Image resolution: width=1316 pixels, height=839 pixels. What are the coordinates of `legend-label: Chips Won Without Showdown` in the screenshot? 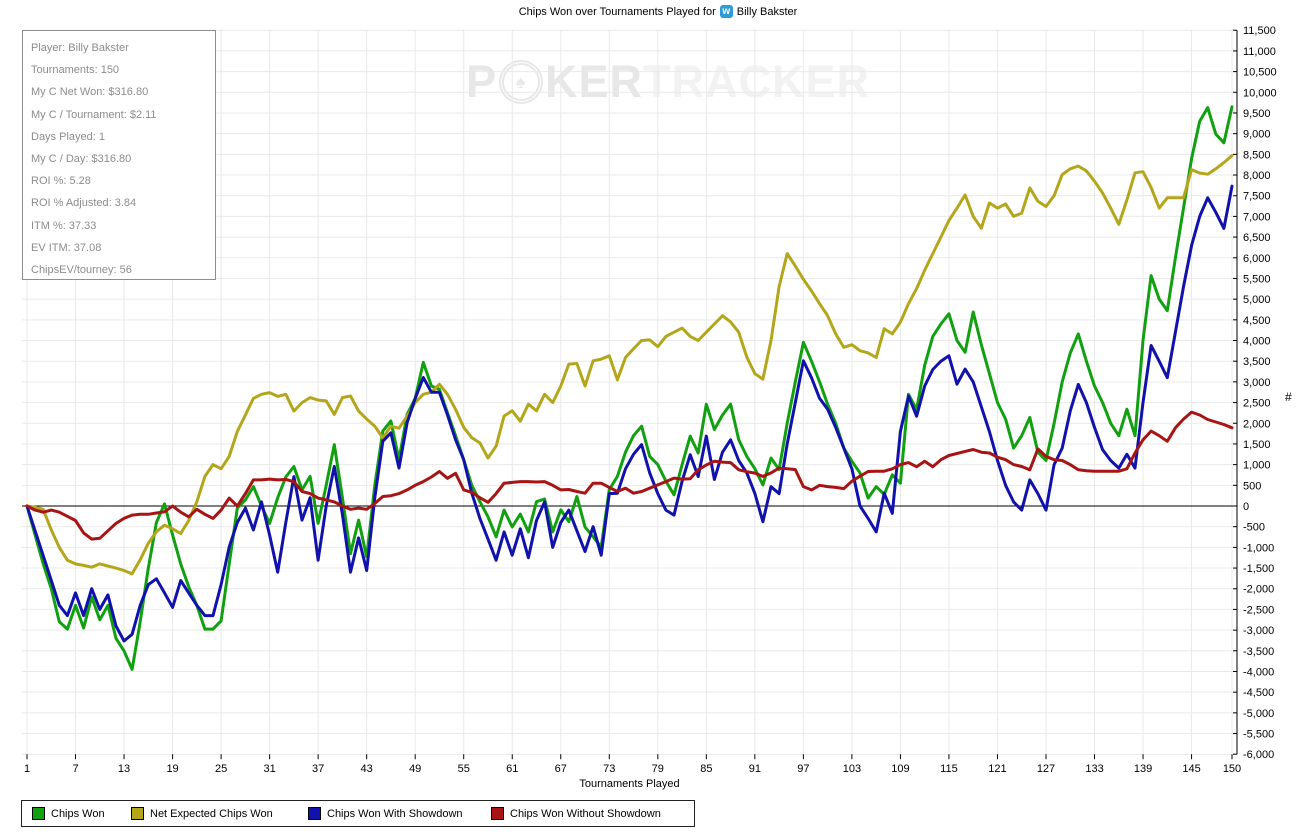 It's located at (585, 813).